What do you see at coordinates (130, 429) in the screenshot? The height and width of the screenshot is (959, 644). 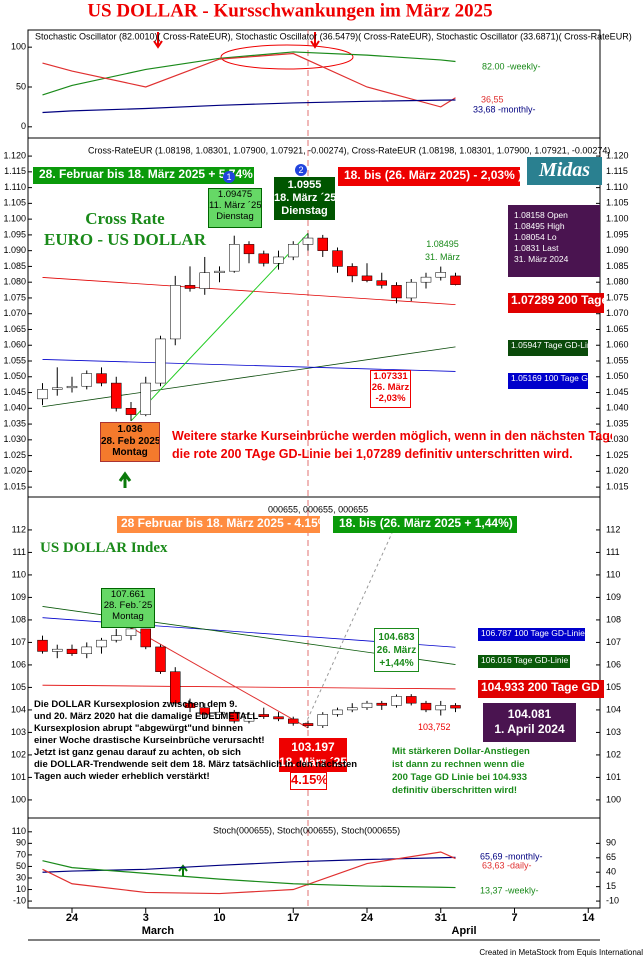 I see `annotation-line: 1.036` at bounding box center [130, 429].